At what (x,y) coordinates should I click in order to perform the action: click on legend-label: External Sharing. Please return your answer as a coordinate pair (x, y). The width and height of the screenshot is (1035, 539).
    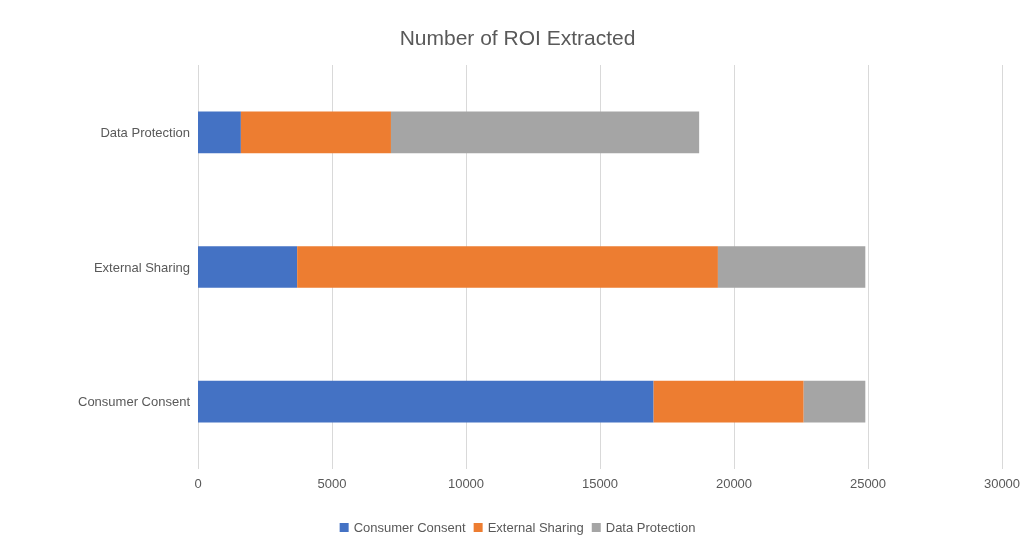
    Looking at the image, I should click on (535, 527).